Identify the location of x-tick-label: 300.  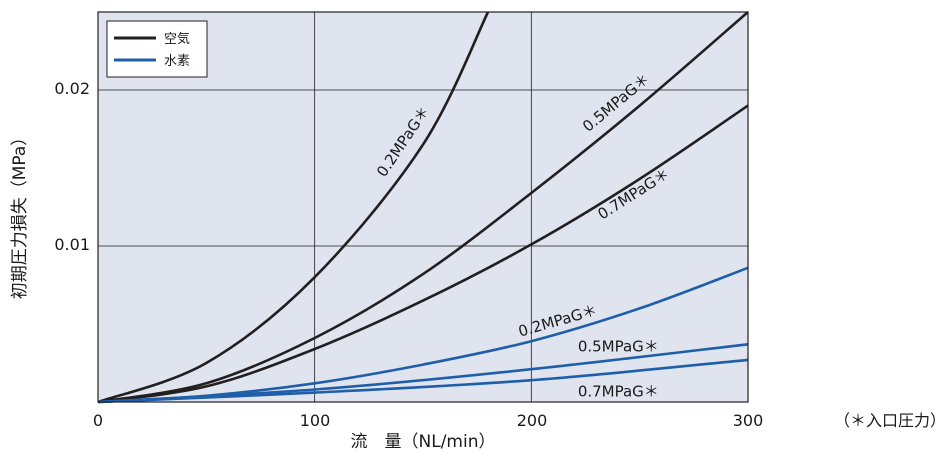
(748, 420).